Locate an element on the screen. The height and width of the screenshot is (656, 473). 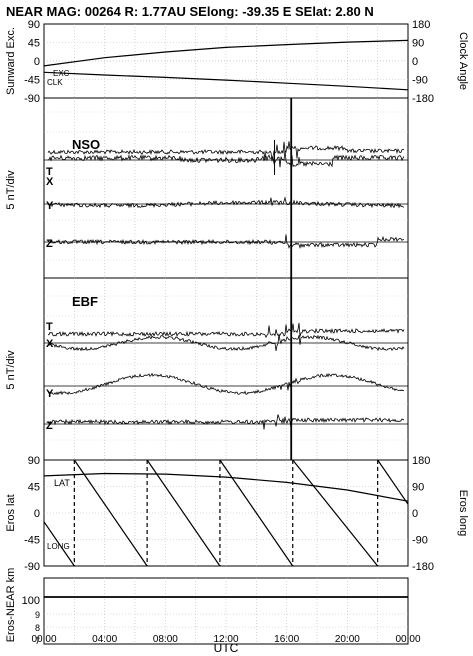
series-lat-line is located at coordinates (226, 487).